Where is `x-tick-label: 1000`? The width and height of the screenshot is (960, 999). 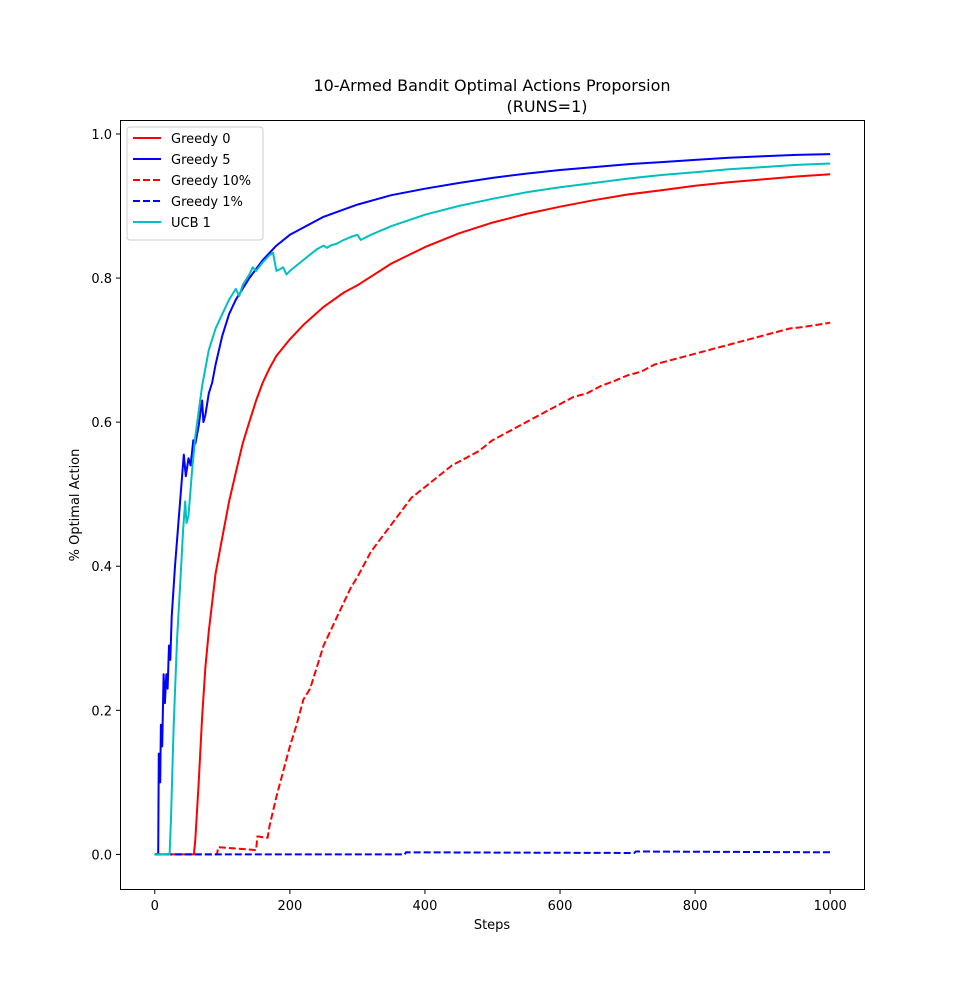 x-tick-label: 1000 is located at coordinates (830, 906).